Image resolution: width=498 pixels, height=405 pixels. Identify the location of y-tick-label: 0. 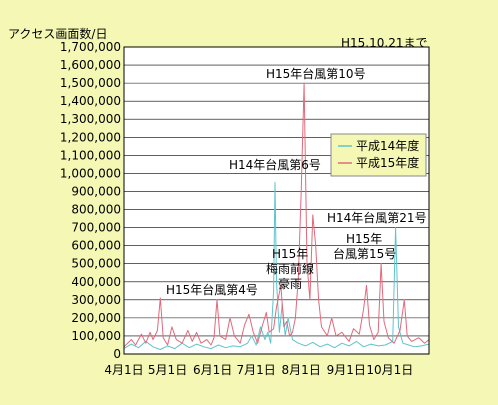
(117, 354).